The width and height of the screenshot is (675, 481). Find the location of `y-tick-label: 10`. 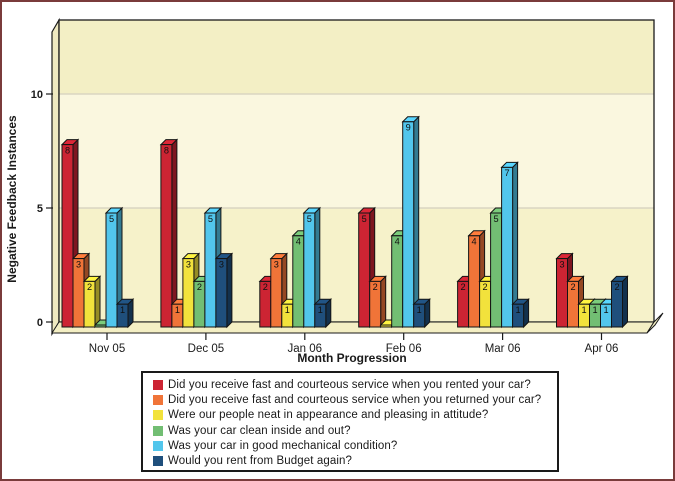

y-tick-label: 10 is located at coordinates (37, 95).